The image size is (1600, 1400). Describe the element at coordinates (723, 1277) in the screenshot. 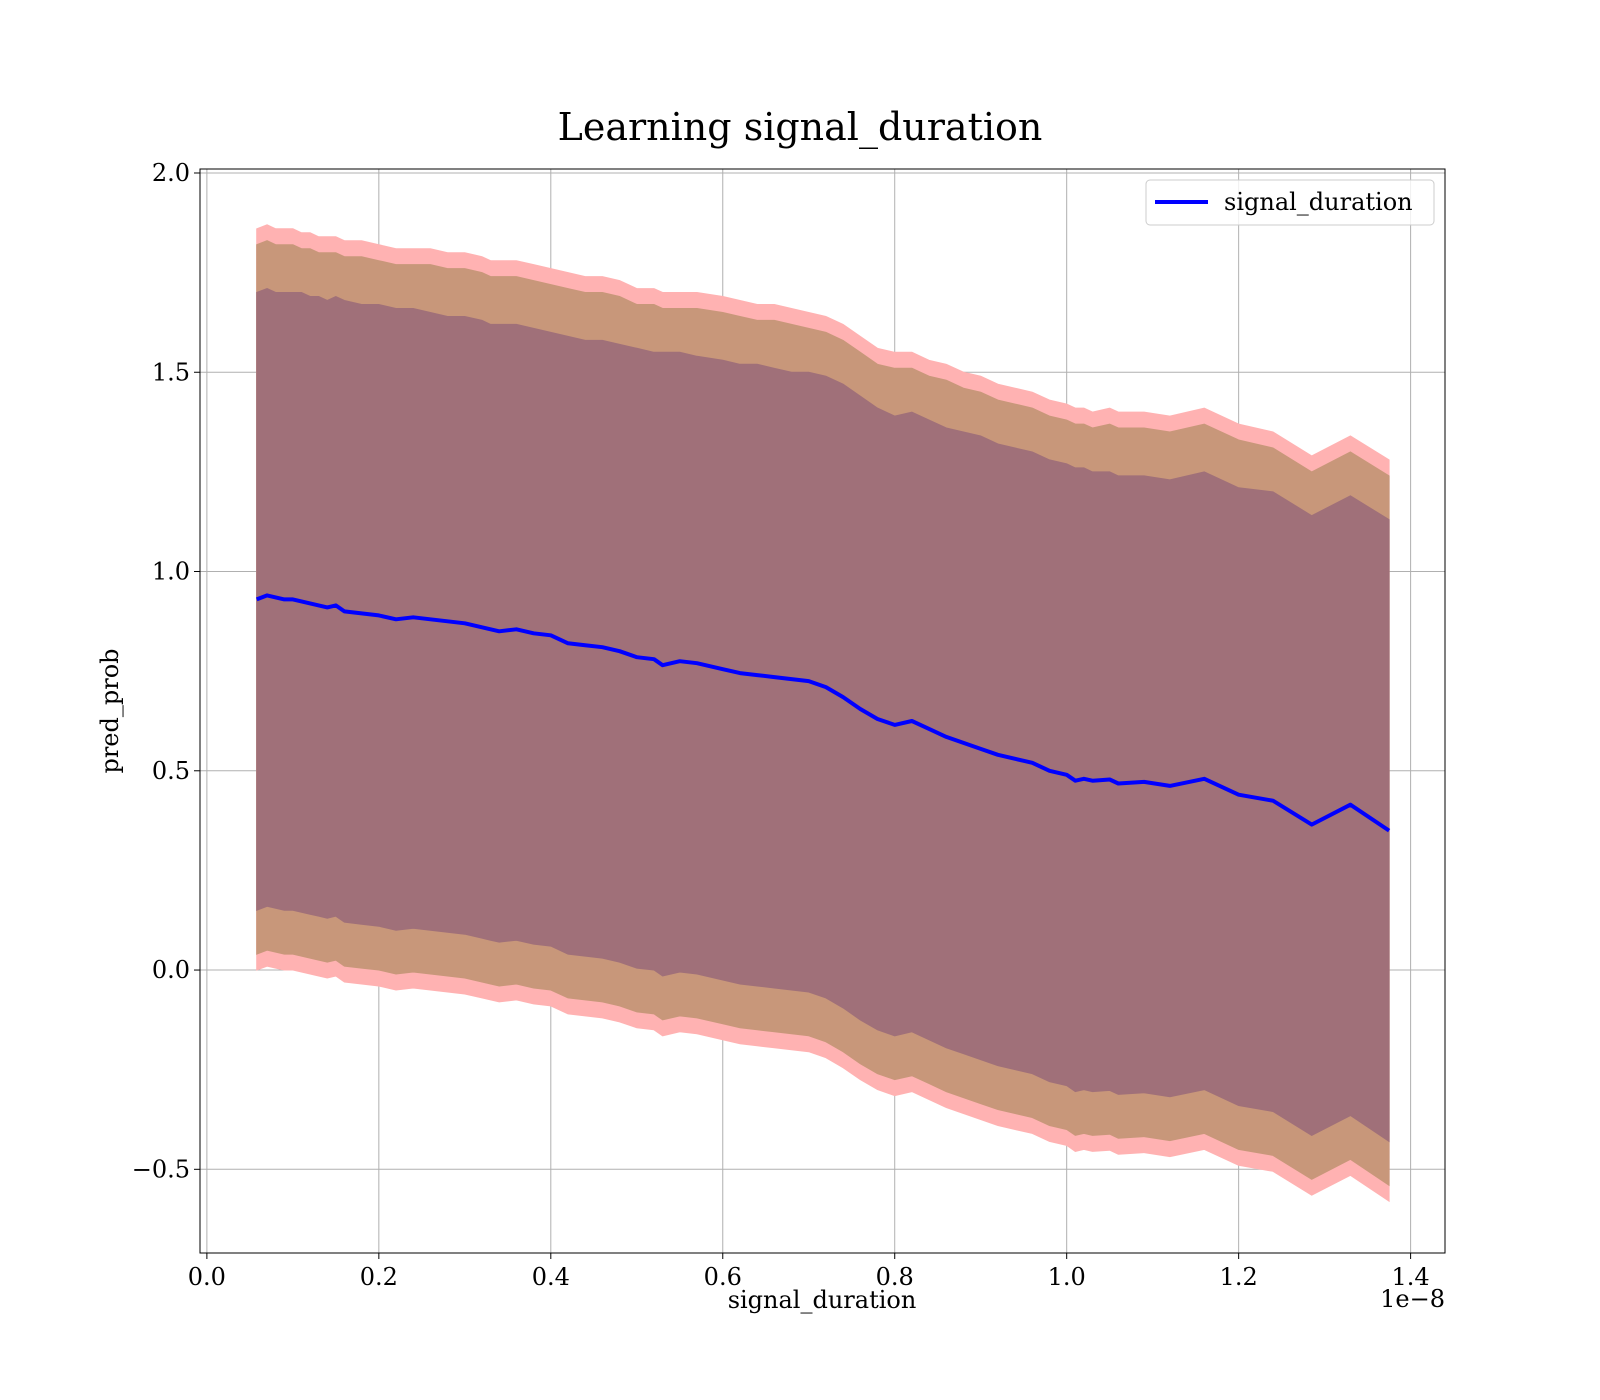

I see `x-tick-label: 0.6` at that location.